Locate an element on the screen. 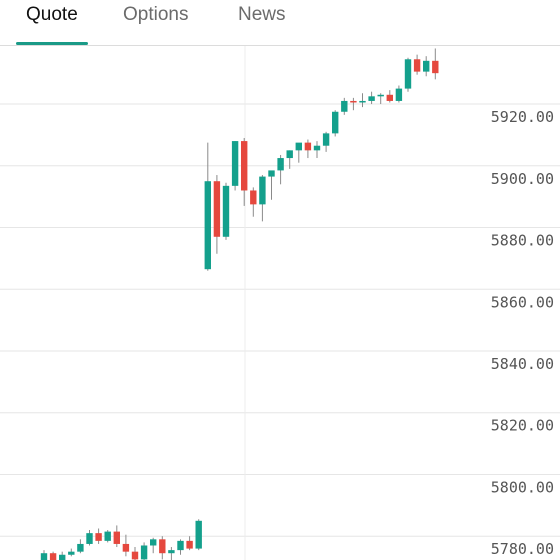 Image resolution: width=560 pixels, height=560 pixels. price-tick-label: 5900.00 is located at coordinates (522, 179).